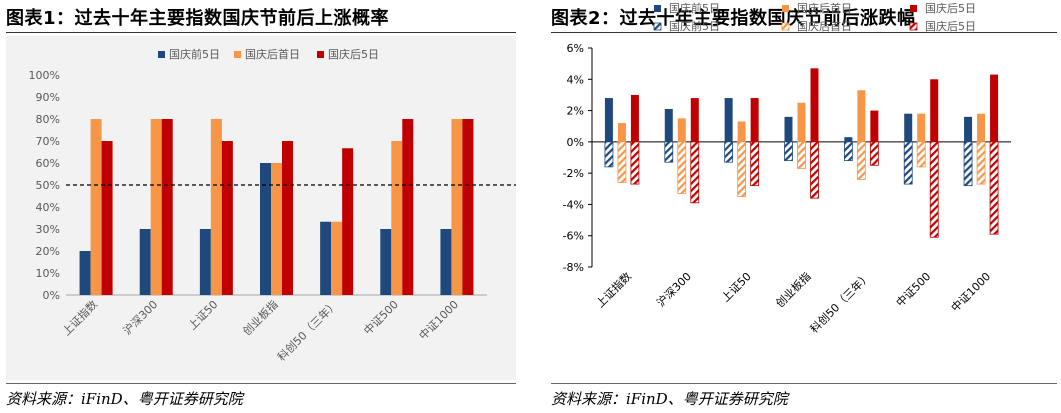  I want to click on chart1-ytick-label: 20%, so click(48, 251).